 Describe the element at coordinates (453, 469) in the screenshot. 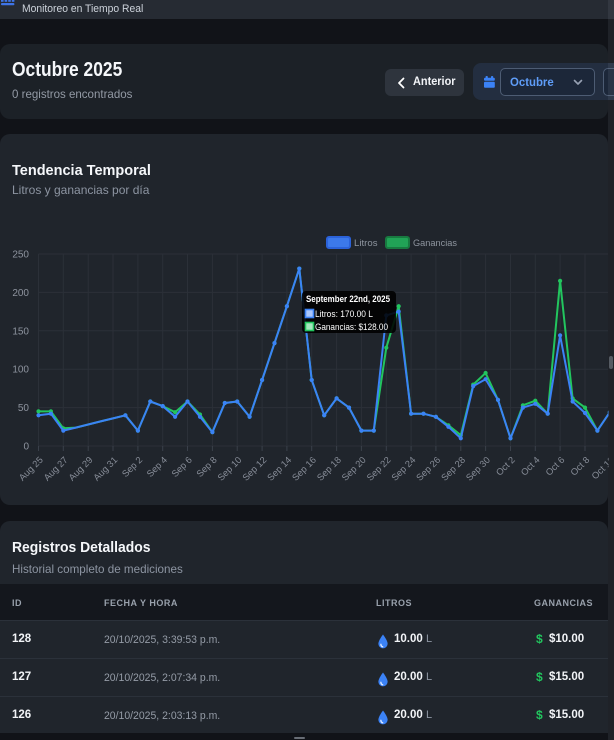

I see `svg-text: Sep 28` at that location.